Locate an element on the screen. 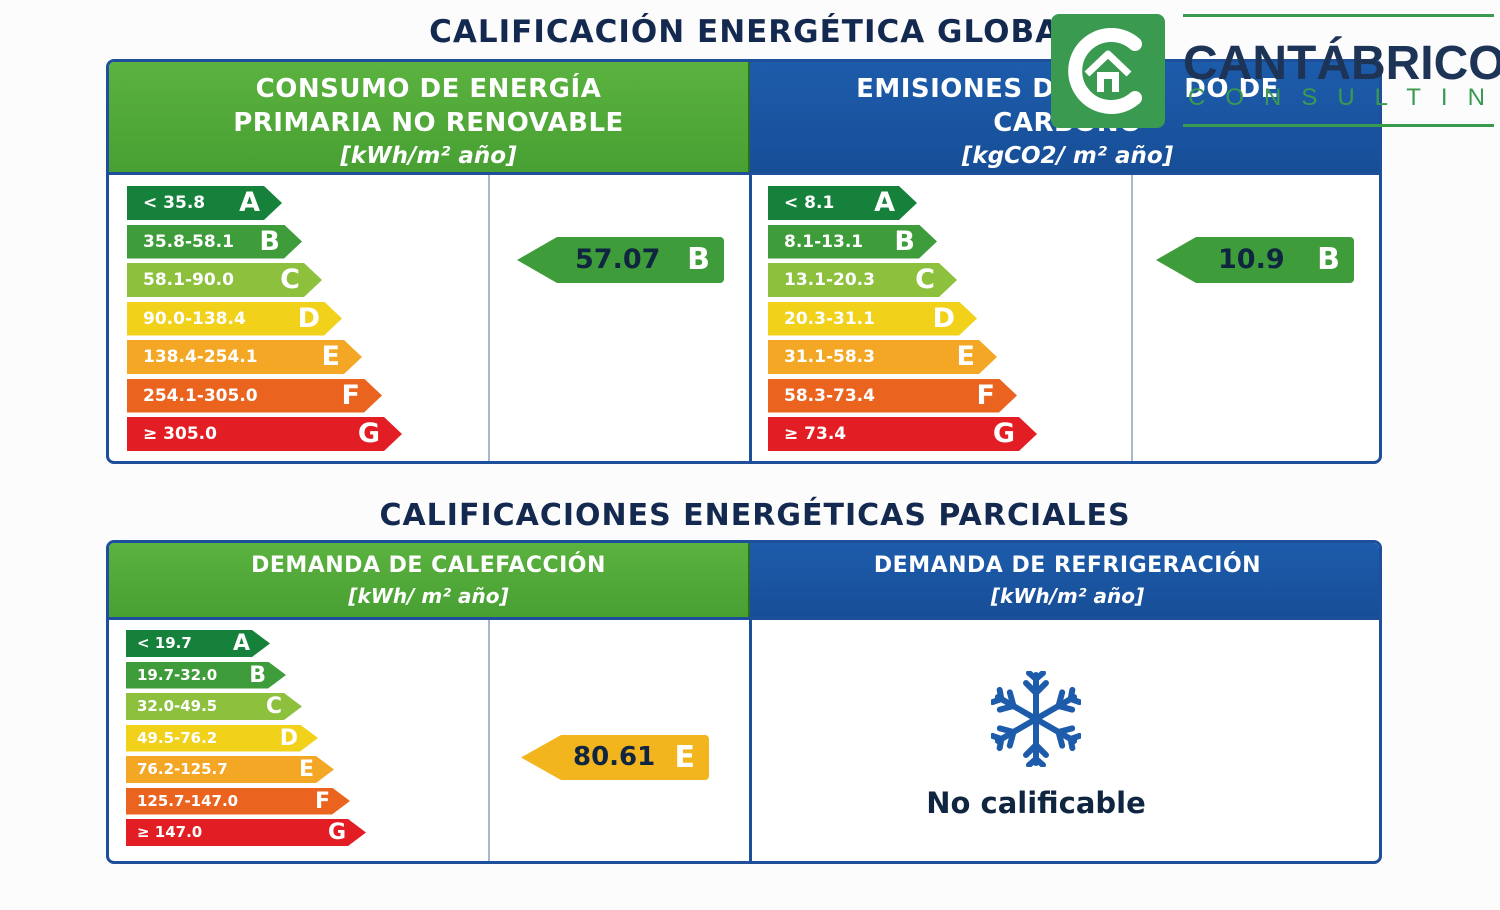 This screenshot has height=910, width=1500. scale-range: 8.1-13.1 is located at coordinates (824, 241).